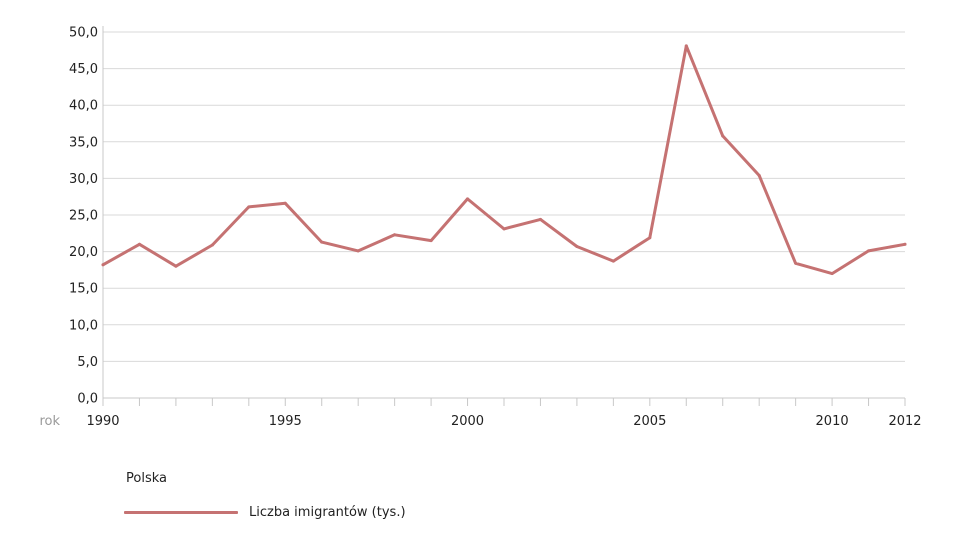 Image resolution: width=960 pixels, height=540 pixels. Describe the element at coordinates (327, 512) in the screenshot. I see `legend-label: Liczba imigrantów (tys.)` at that location.